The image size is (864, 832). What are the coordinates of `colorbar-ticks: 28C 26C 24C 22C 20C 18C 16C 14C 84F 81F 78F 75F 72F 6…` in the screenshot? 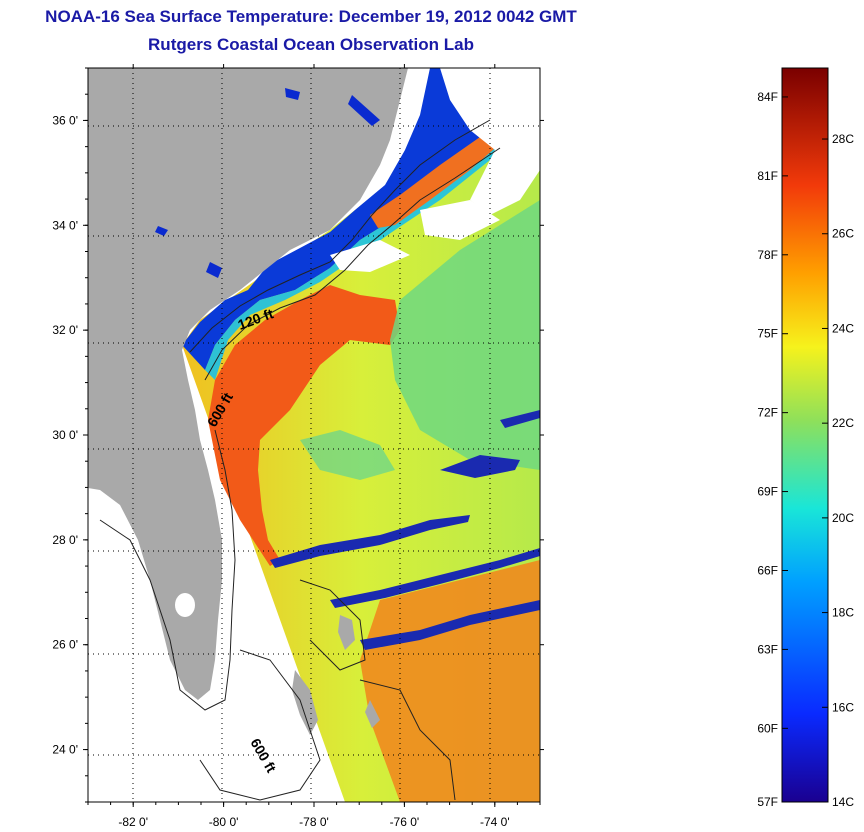 It's located at (805, 449).